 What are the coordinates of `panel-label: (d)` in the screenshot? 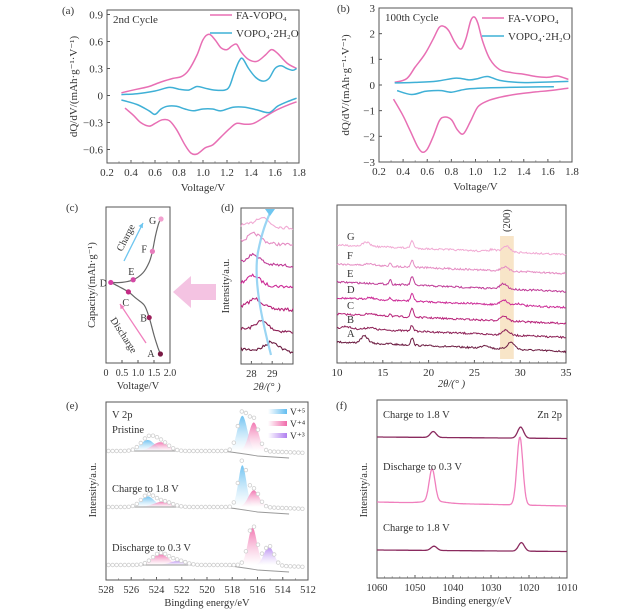 It's located at (227, 208).